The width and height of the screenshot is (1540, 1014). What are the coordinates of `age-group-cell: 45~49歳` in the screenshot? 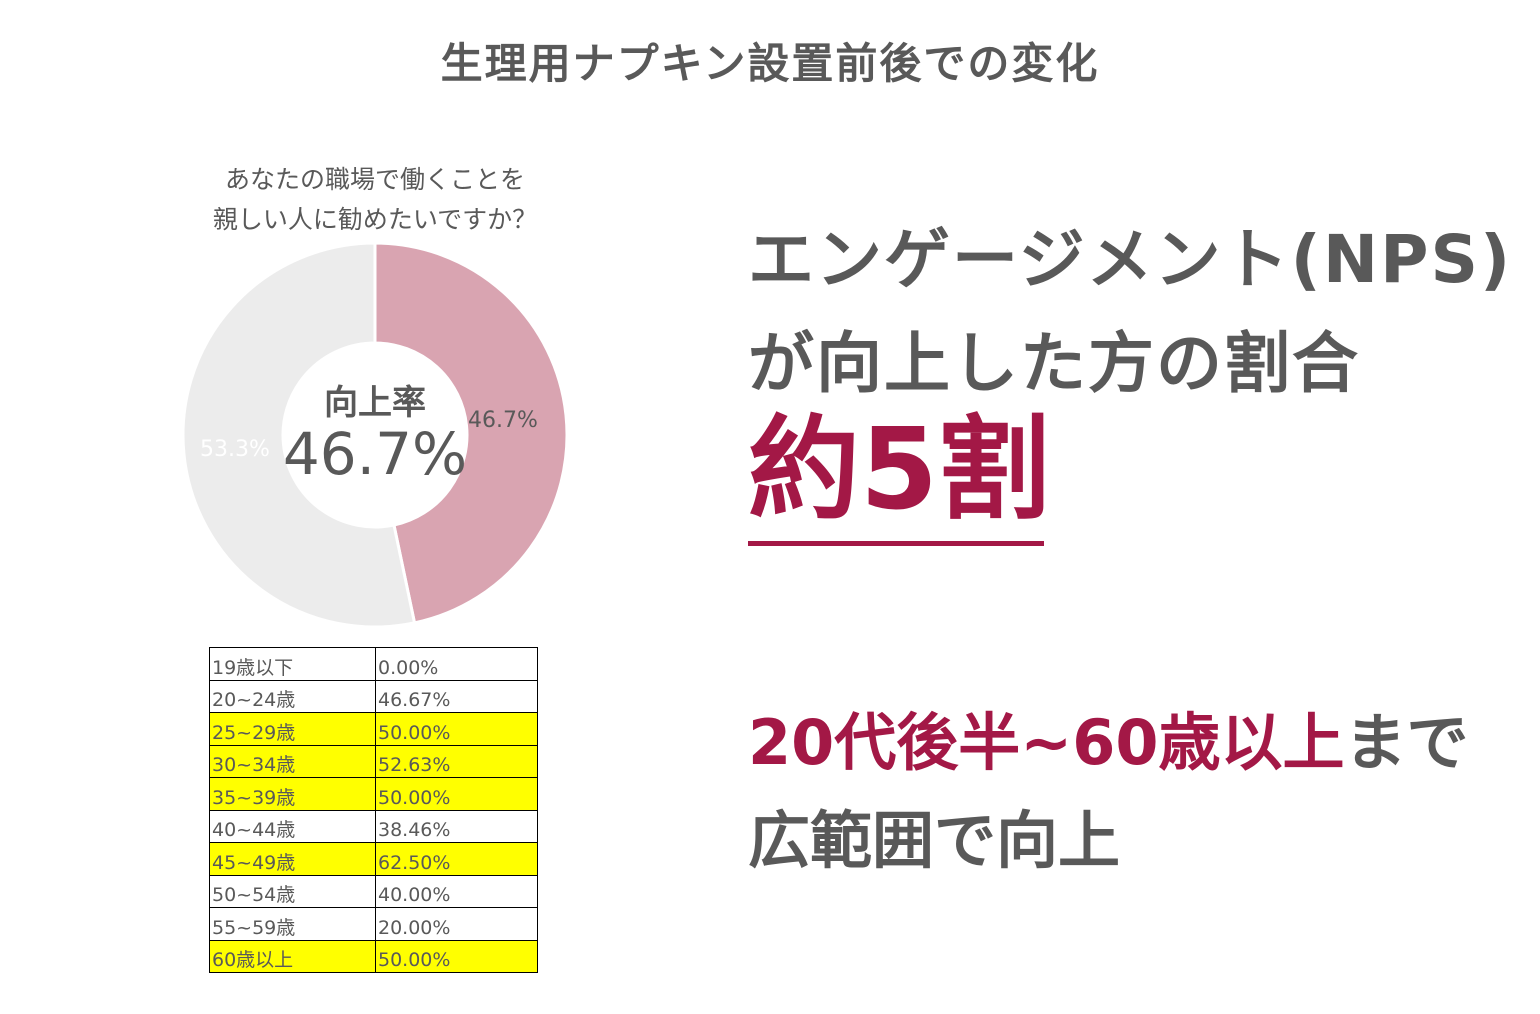 It's located at (292, 859).